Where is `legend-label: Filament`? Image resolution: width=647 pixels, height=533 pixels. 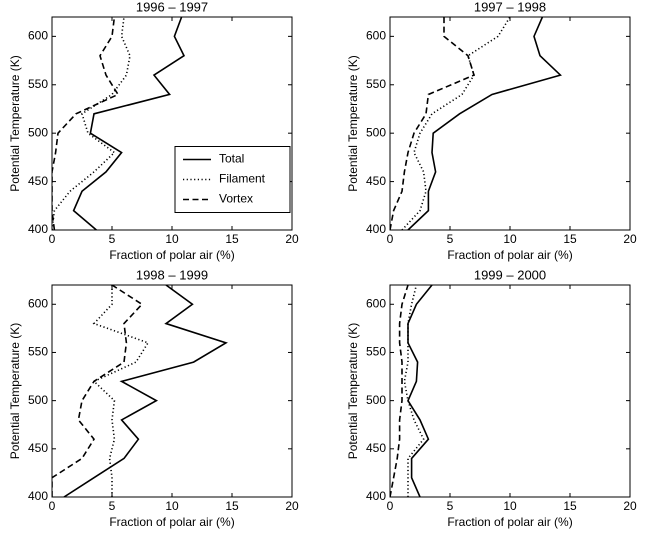 legend-label: Filament is located at coordinates (242, 179).